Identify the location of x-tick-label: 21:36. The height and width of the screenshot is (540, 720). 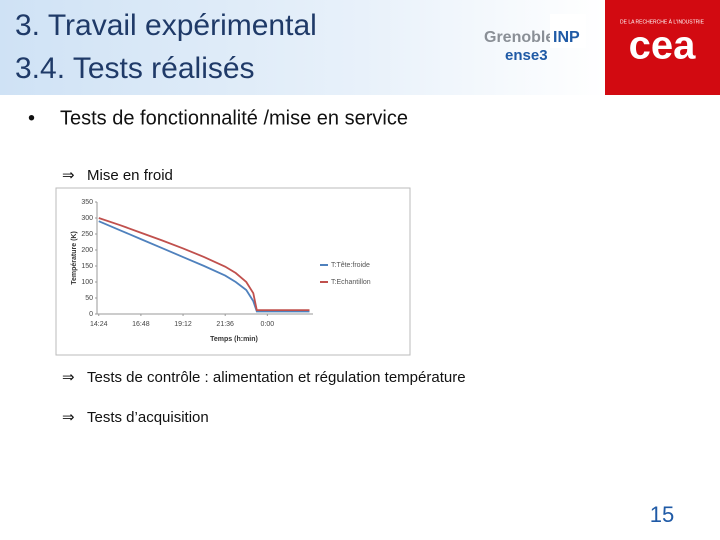
(225, 324).